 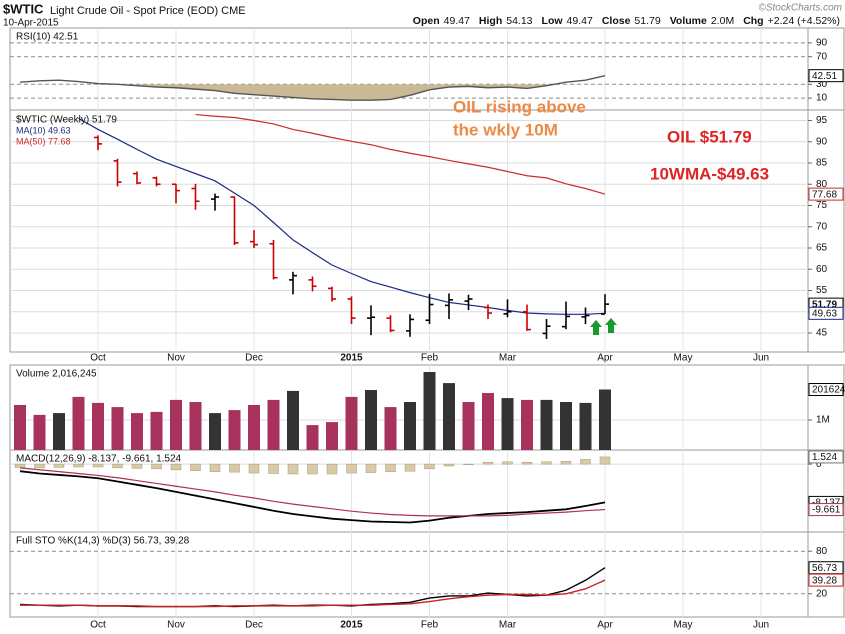 What do you see at coordinates (647, 21) in the screenshot?
I see `quote-value: 51.79` at bounding box center [647, 21].